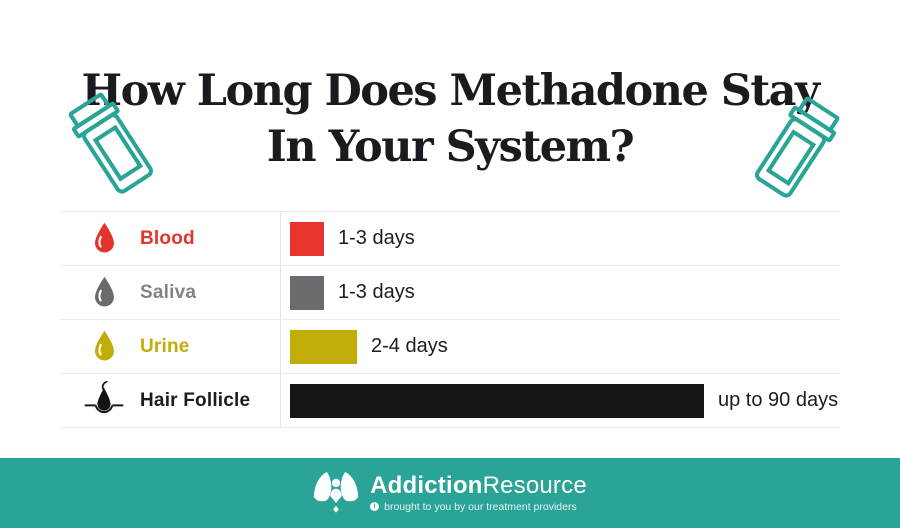 The height and width of the screenshot is (528, 900). What do you see at coordinates (376, 238) in the screenshot?
I see `blood-duration: 1-3 days` at bounding box center [376, 238].